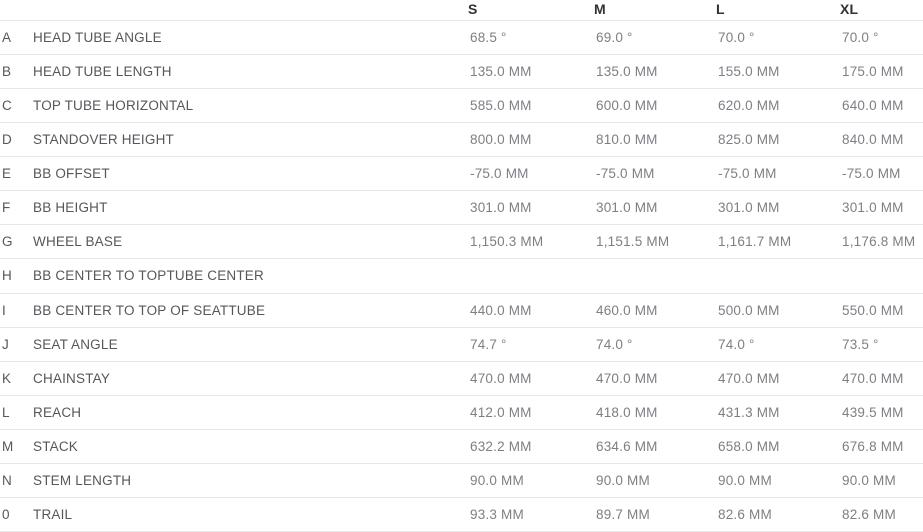  What do you see at coordinates (873, 378) in the screenshot?
I see `row-value-xl: 470.0 MM` at bounding box center [873, 378].